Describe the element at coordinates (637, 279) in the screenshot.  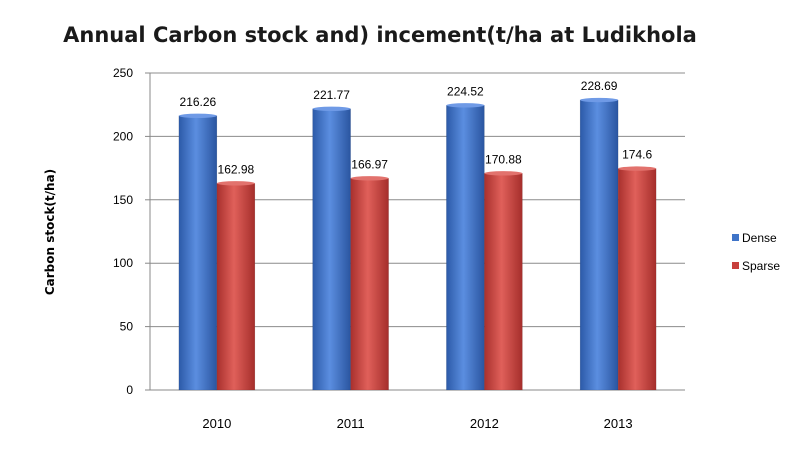
I see `bar-sparse-2013` at that location.